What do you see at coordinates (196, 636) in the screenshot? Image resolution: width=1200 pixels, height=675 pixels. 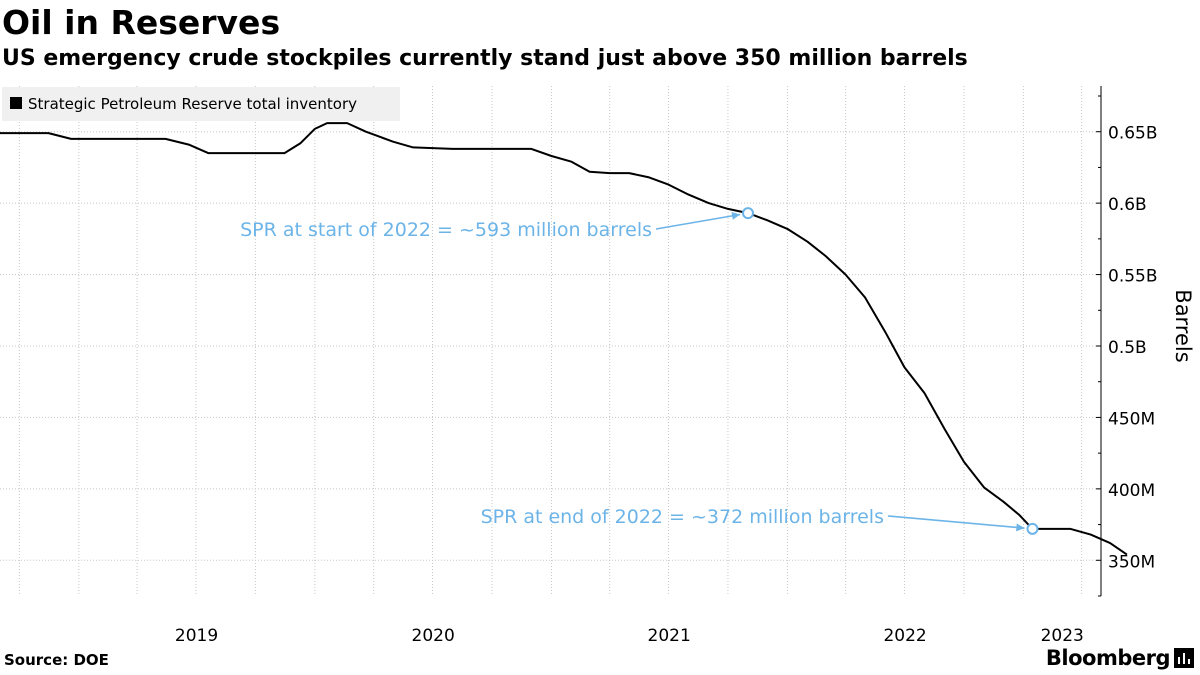 I see `x-tick-label: 2019` at bounding box center [196, 636].